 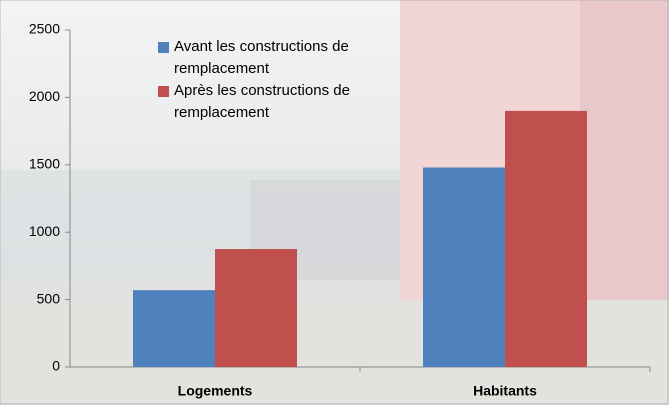 I want to click on legend-item: Avant les constructions de remplacement, so click(x=278, y=58).